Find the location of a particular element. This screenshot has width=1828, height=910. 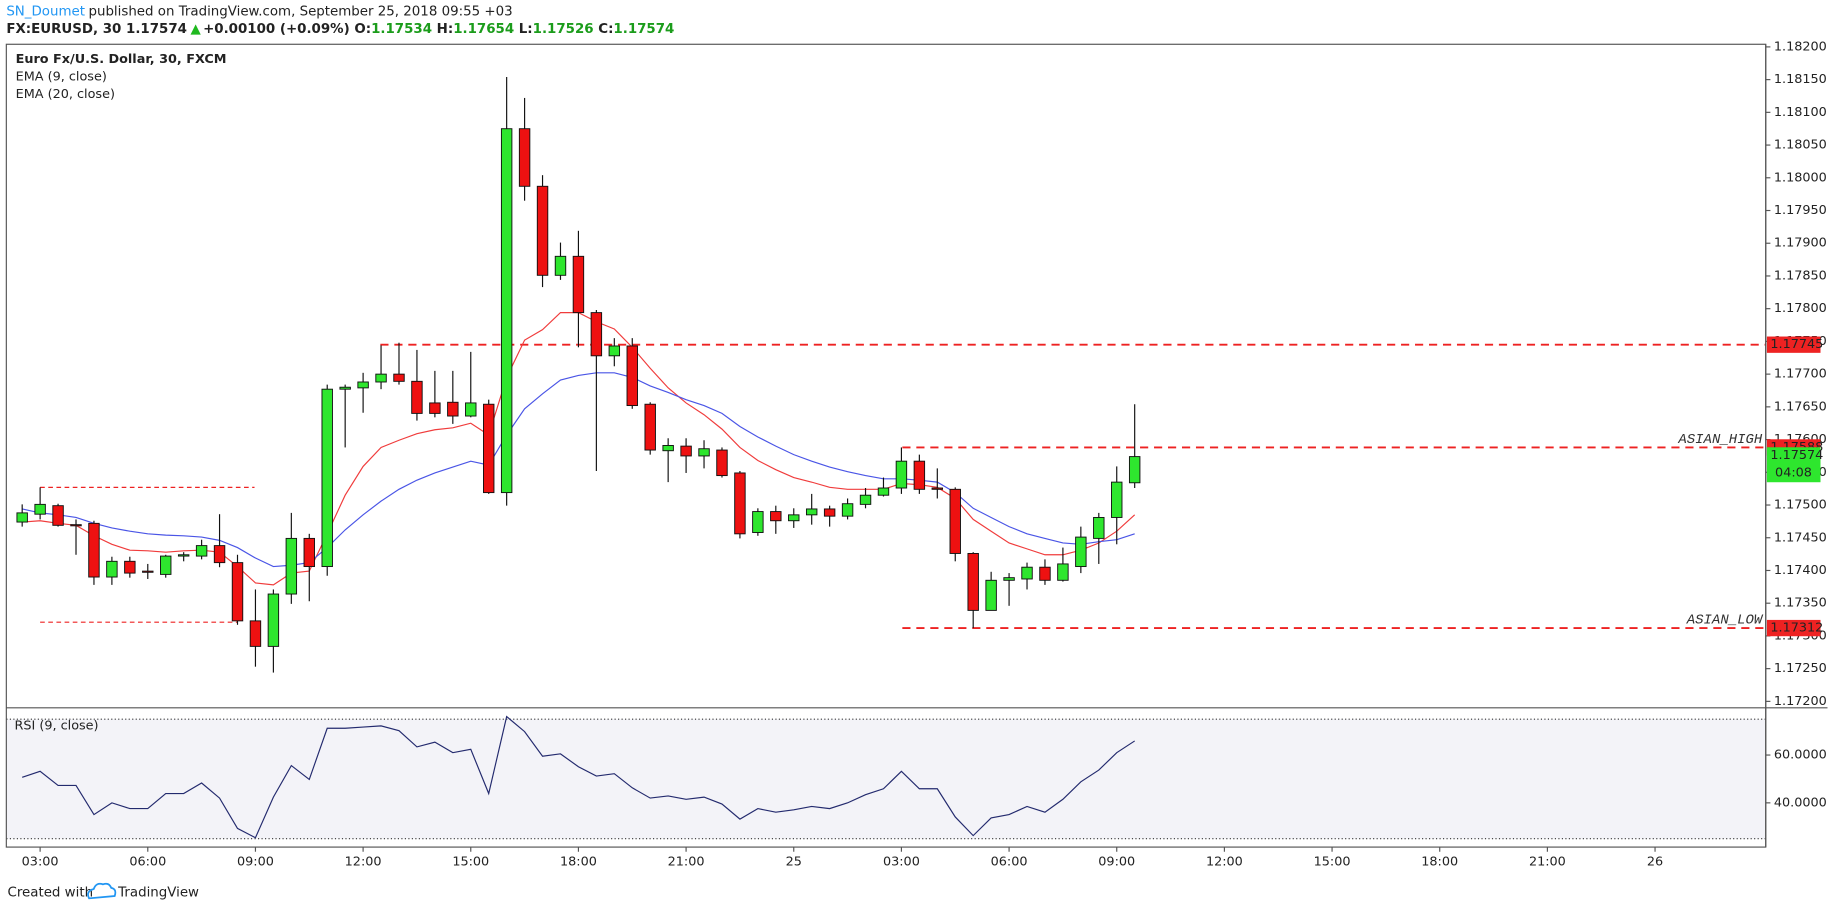

y-tick-label: 1.17200 is located at coordinates (1800, 701).